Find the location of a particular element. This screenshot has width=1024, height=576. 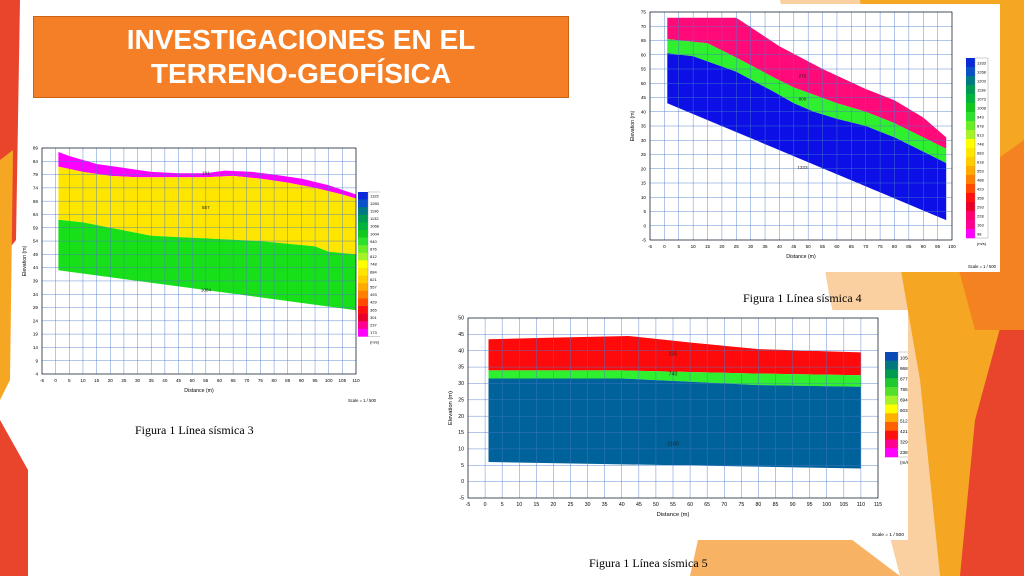

sismica5-legend-unit: (m/s) is located at coordinates (904, 462).